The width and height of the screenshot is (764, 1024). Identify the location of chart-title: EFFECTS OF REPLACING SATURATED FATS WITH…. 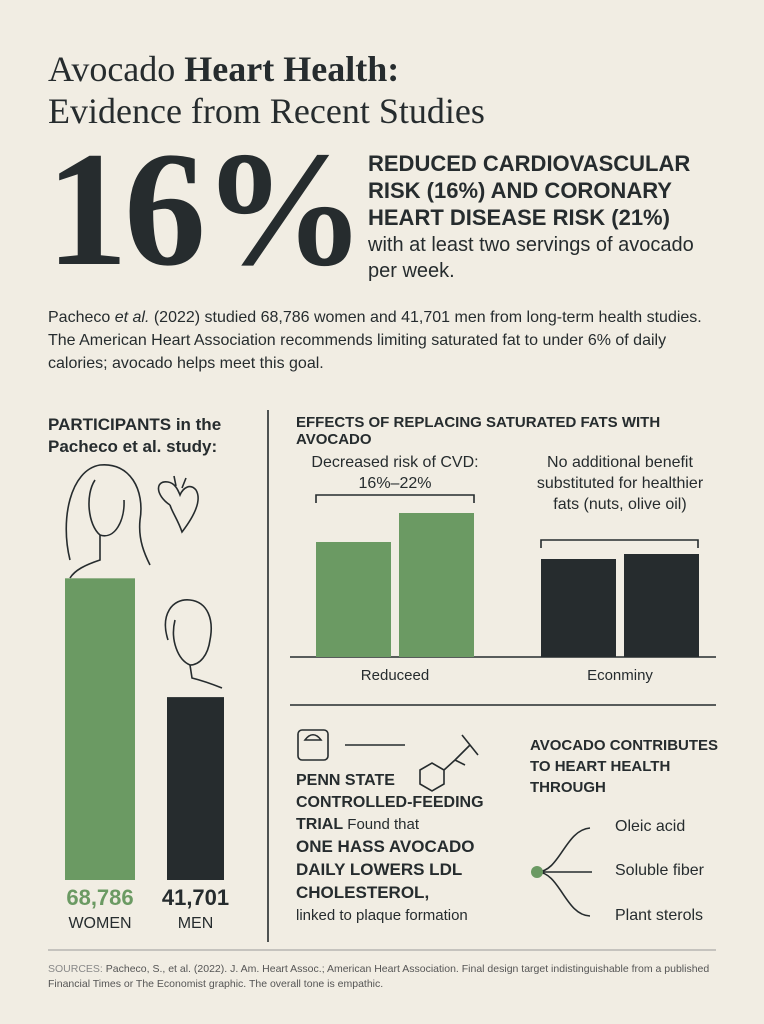
(478, 431).